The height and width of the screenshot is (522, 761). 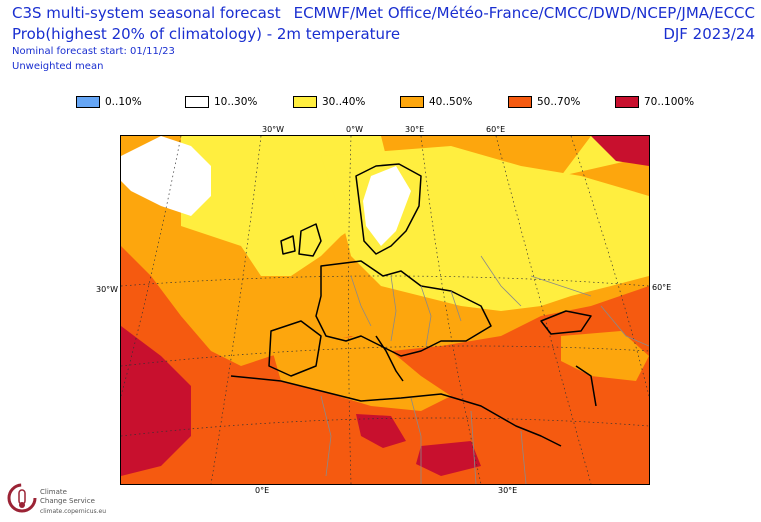 I want to click on forecast-start-date: Nominal forecast start: 01/11/23, so click(x=93, y=51).